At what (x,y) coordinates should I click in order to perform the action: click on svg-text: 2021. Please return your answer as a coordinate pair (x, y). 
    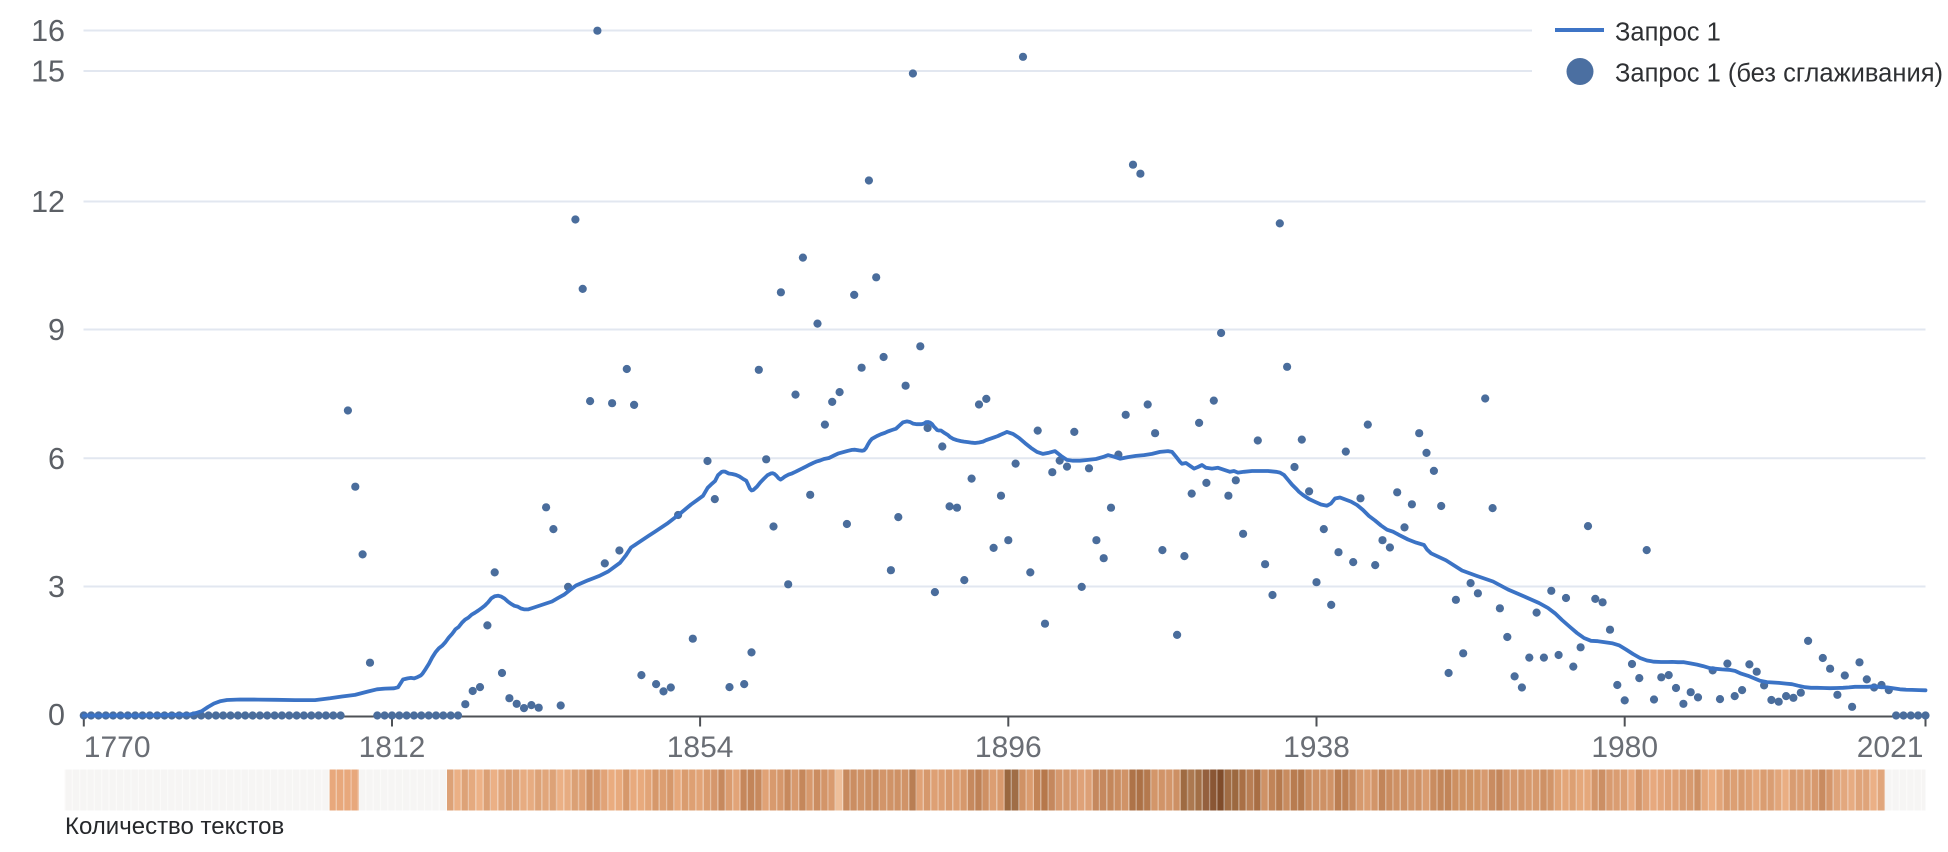
    Looking at the image, I should click on (1890, 747).